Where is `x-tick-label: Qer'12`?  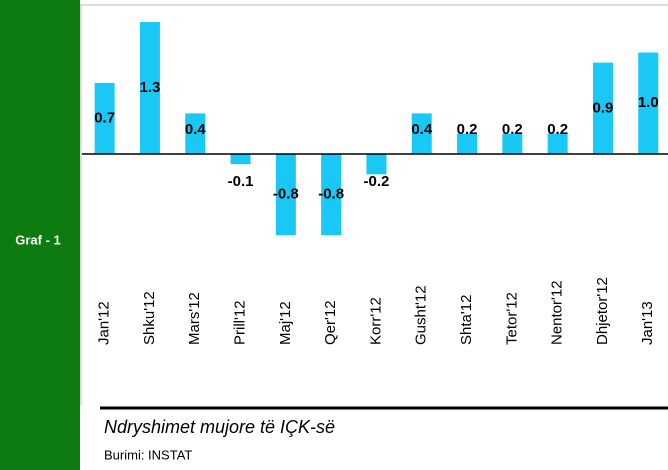
x-tick-label: Qer'12 is located at coordinates (330, 322).